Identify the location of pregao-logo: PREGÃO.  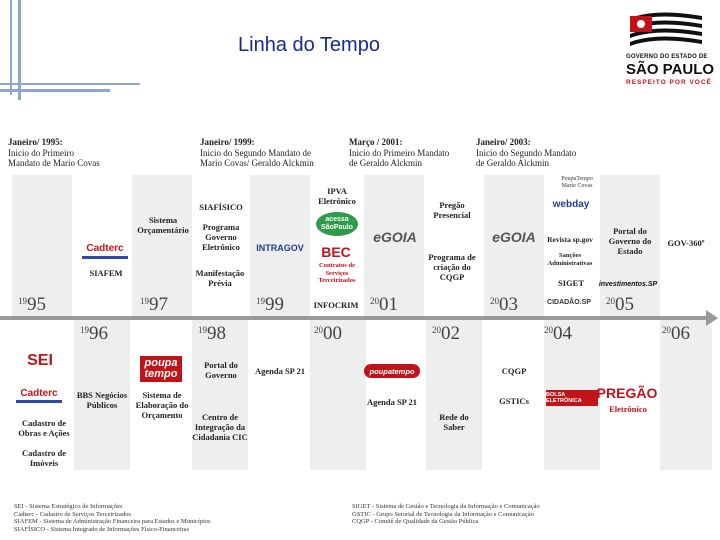
(627, 393).